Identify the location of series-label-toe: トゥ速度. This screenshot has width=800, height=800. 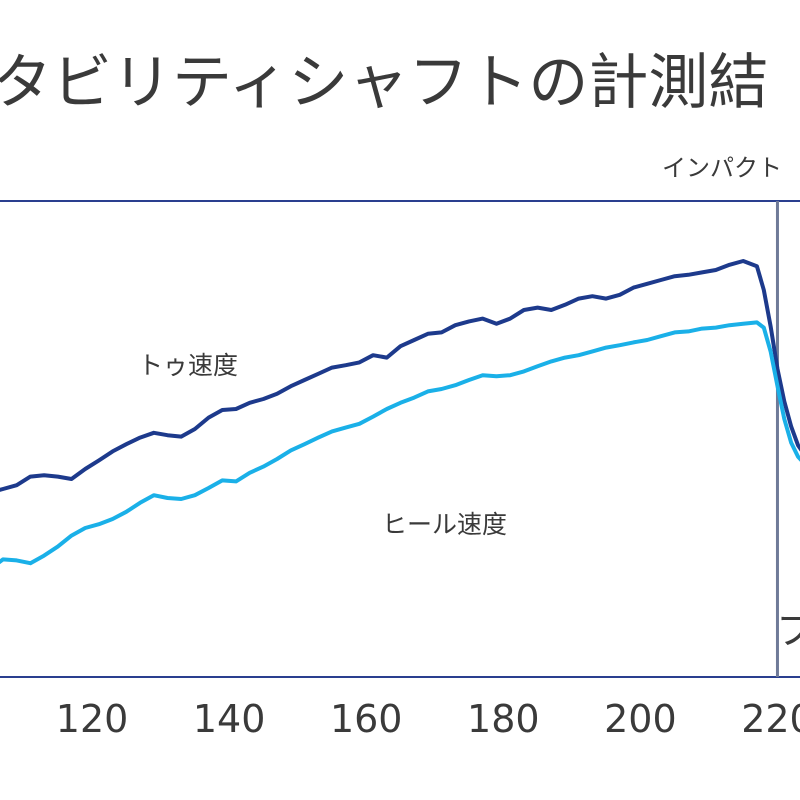
(188, 365).